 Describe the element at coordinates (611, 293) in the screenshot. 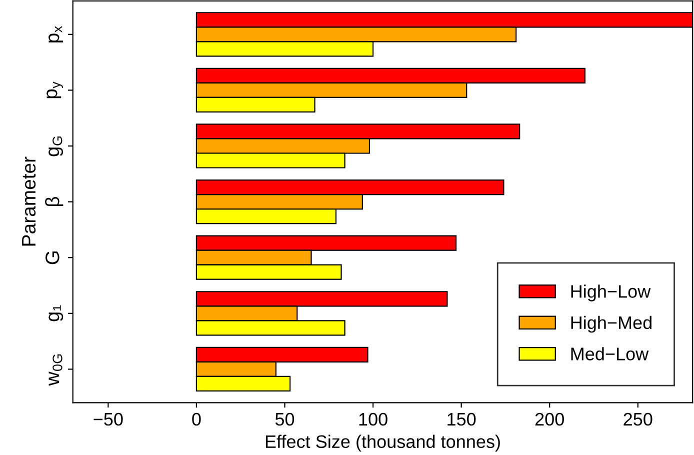

I see `legend-label: High−Low` at that location.